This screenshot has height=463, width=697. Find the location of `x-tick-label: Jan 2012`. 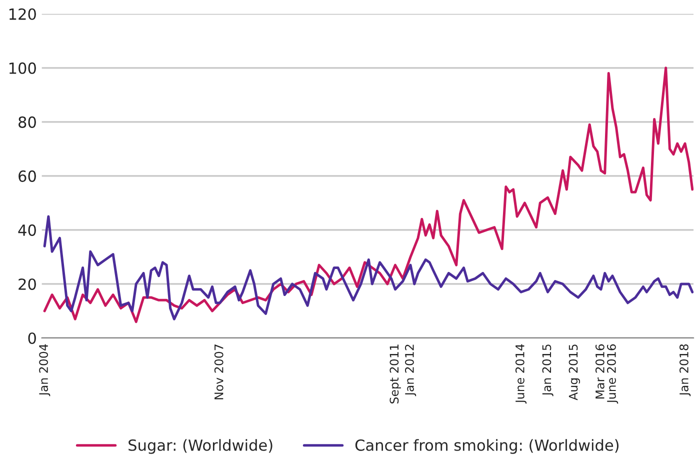

x-tick-label: Jan 2012 is located at coordinates (410, 370).